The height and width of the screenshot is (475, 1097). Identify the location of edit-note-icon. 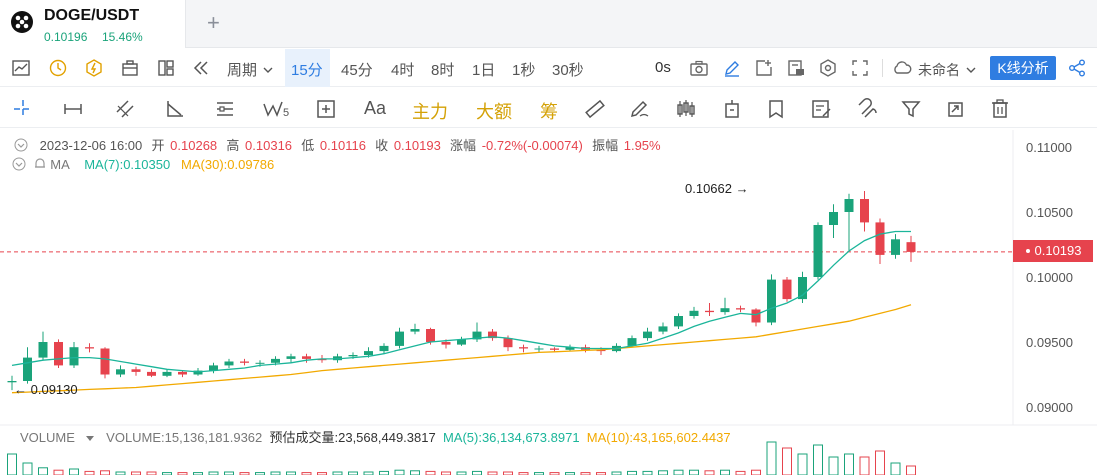
(821, 109).